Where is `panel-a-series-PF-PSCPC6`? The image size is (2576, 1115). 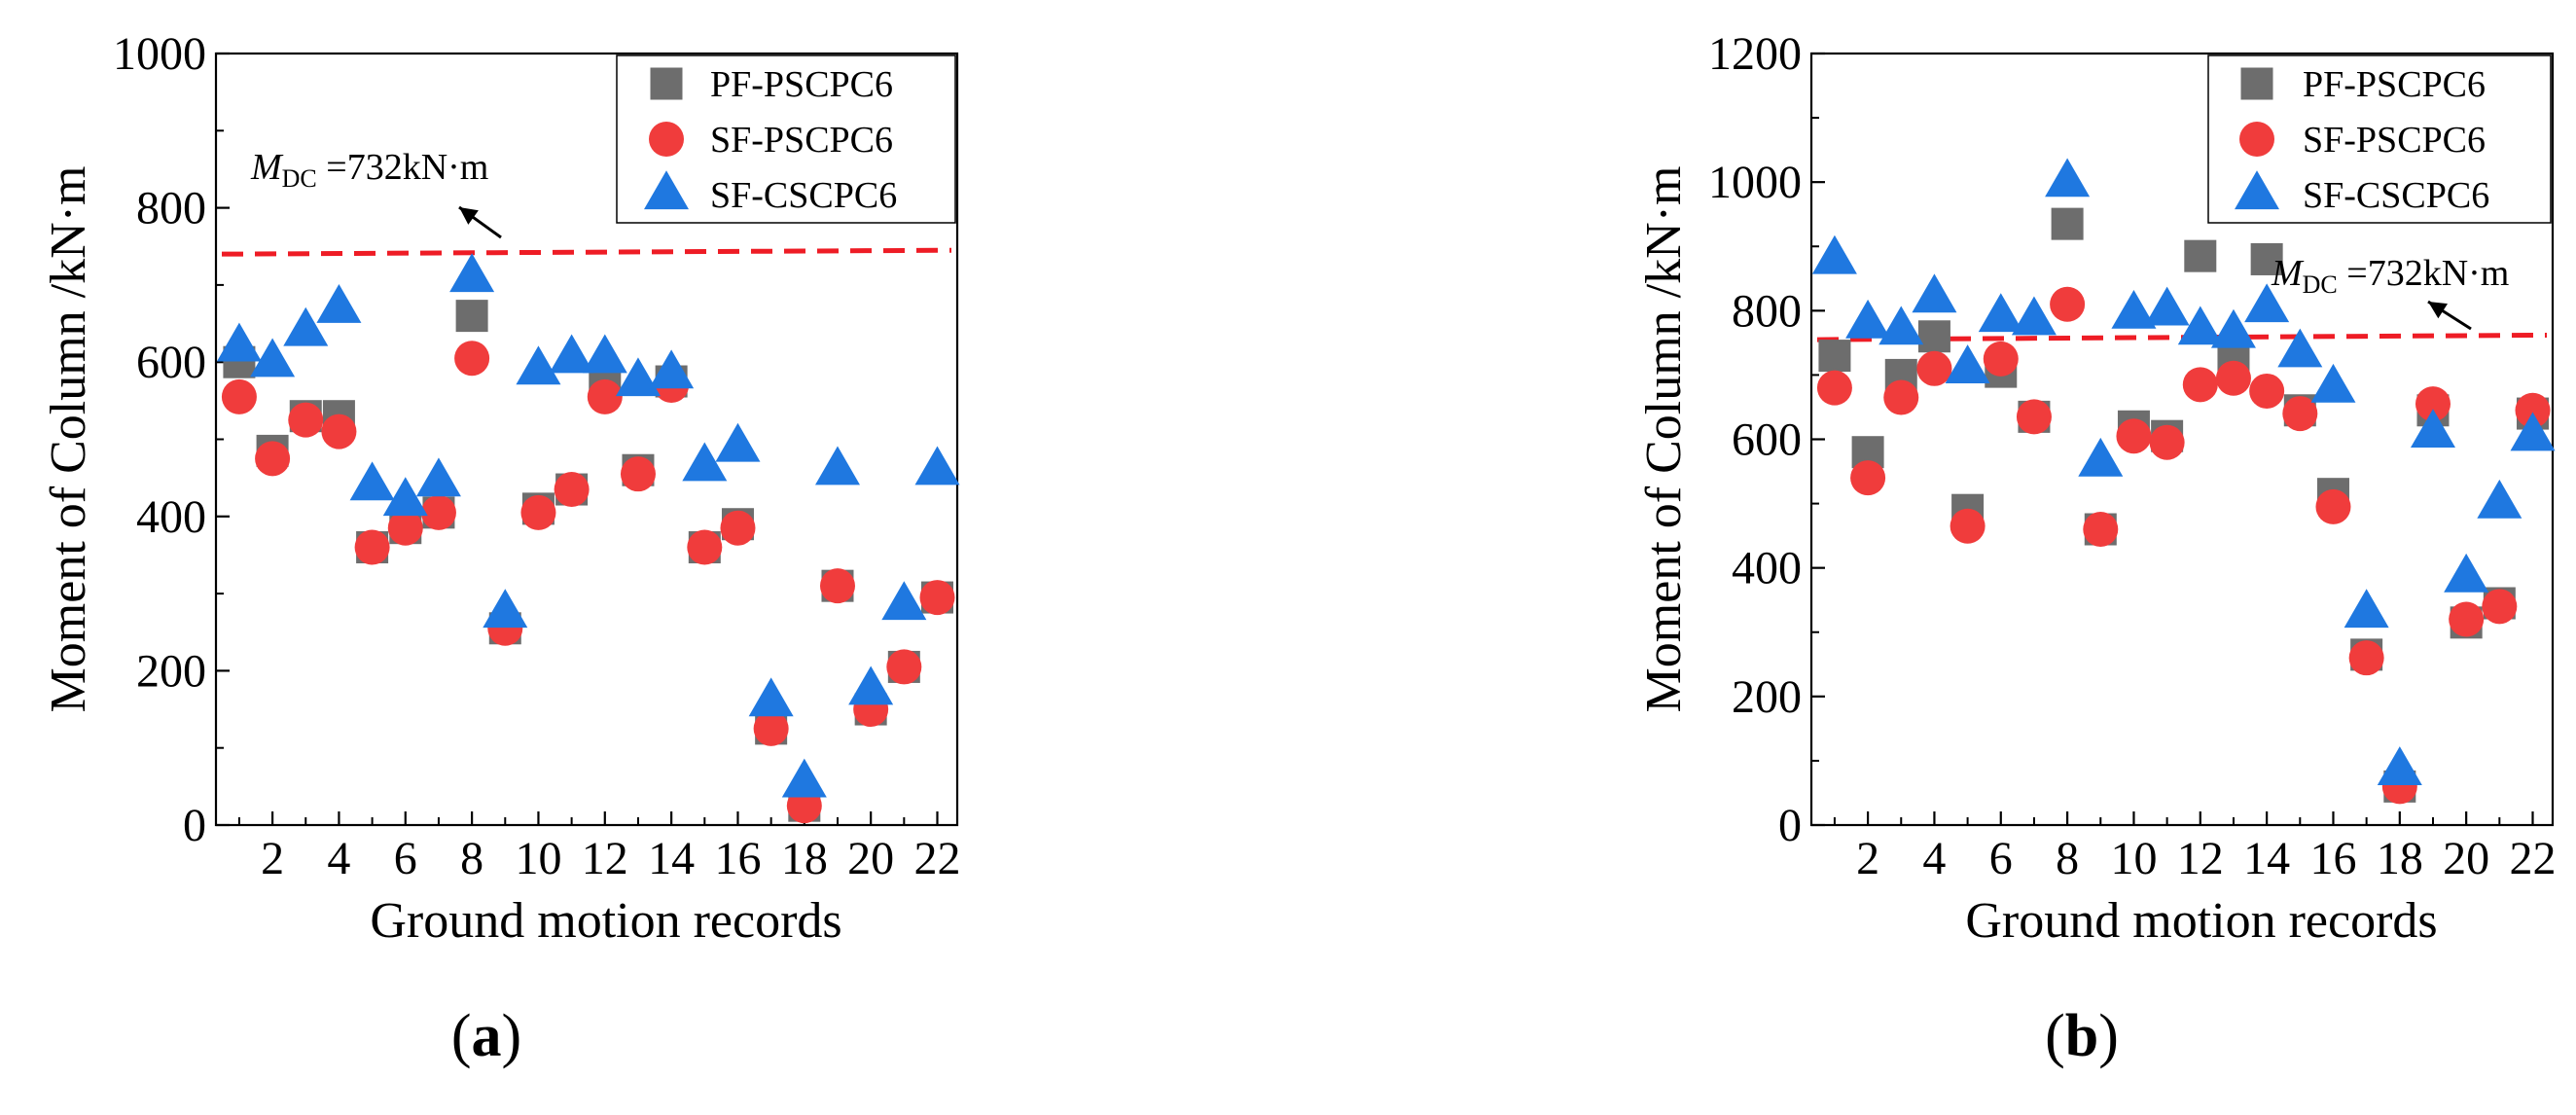
panel-a-series-PF-PSCPC6 is located at coordinates (588, 561).